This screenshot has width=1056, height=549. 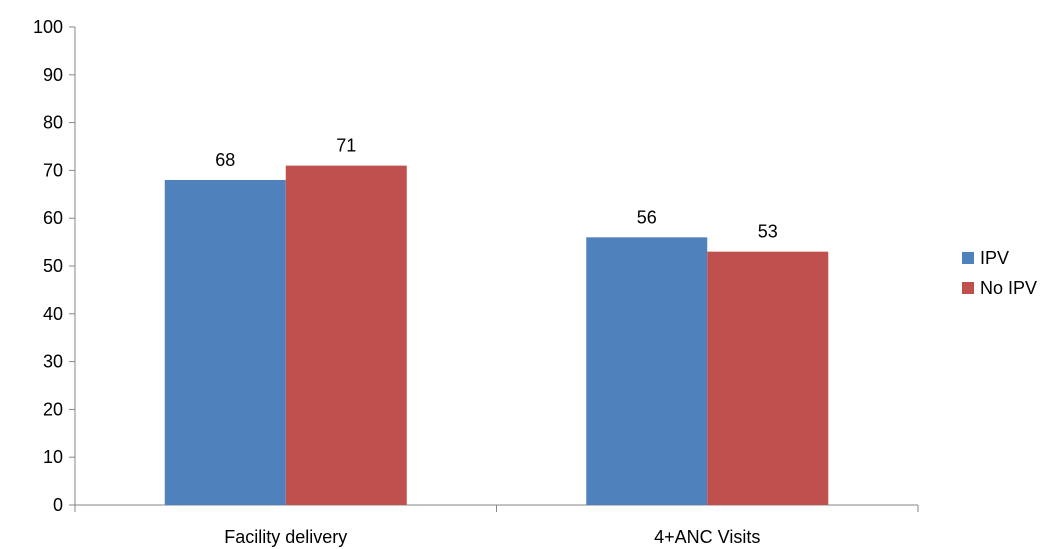 I want to click on y-tick-label: 0, so click(x=58, y=505).